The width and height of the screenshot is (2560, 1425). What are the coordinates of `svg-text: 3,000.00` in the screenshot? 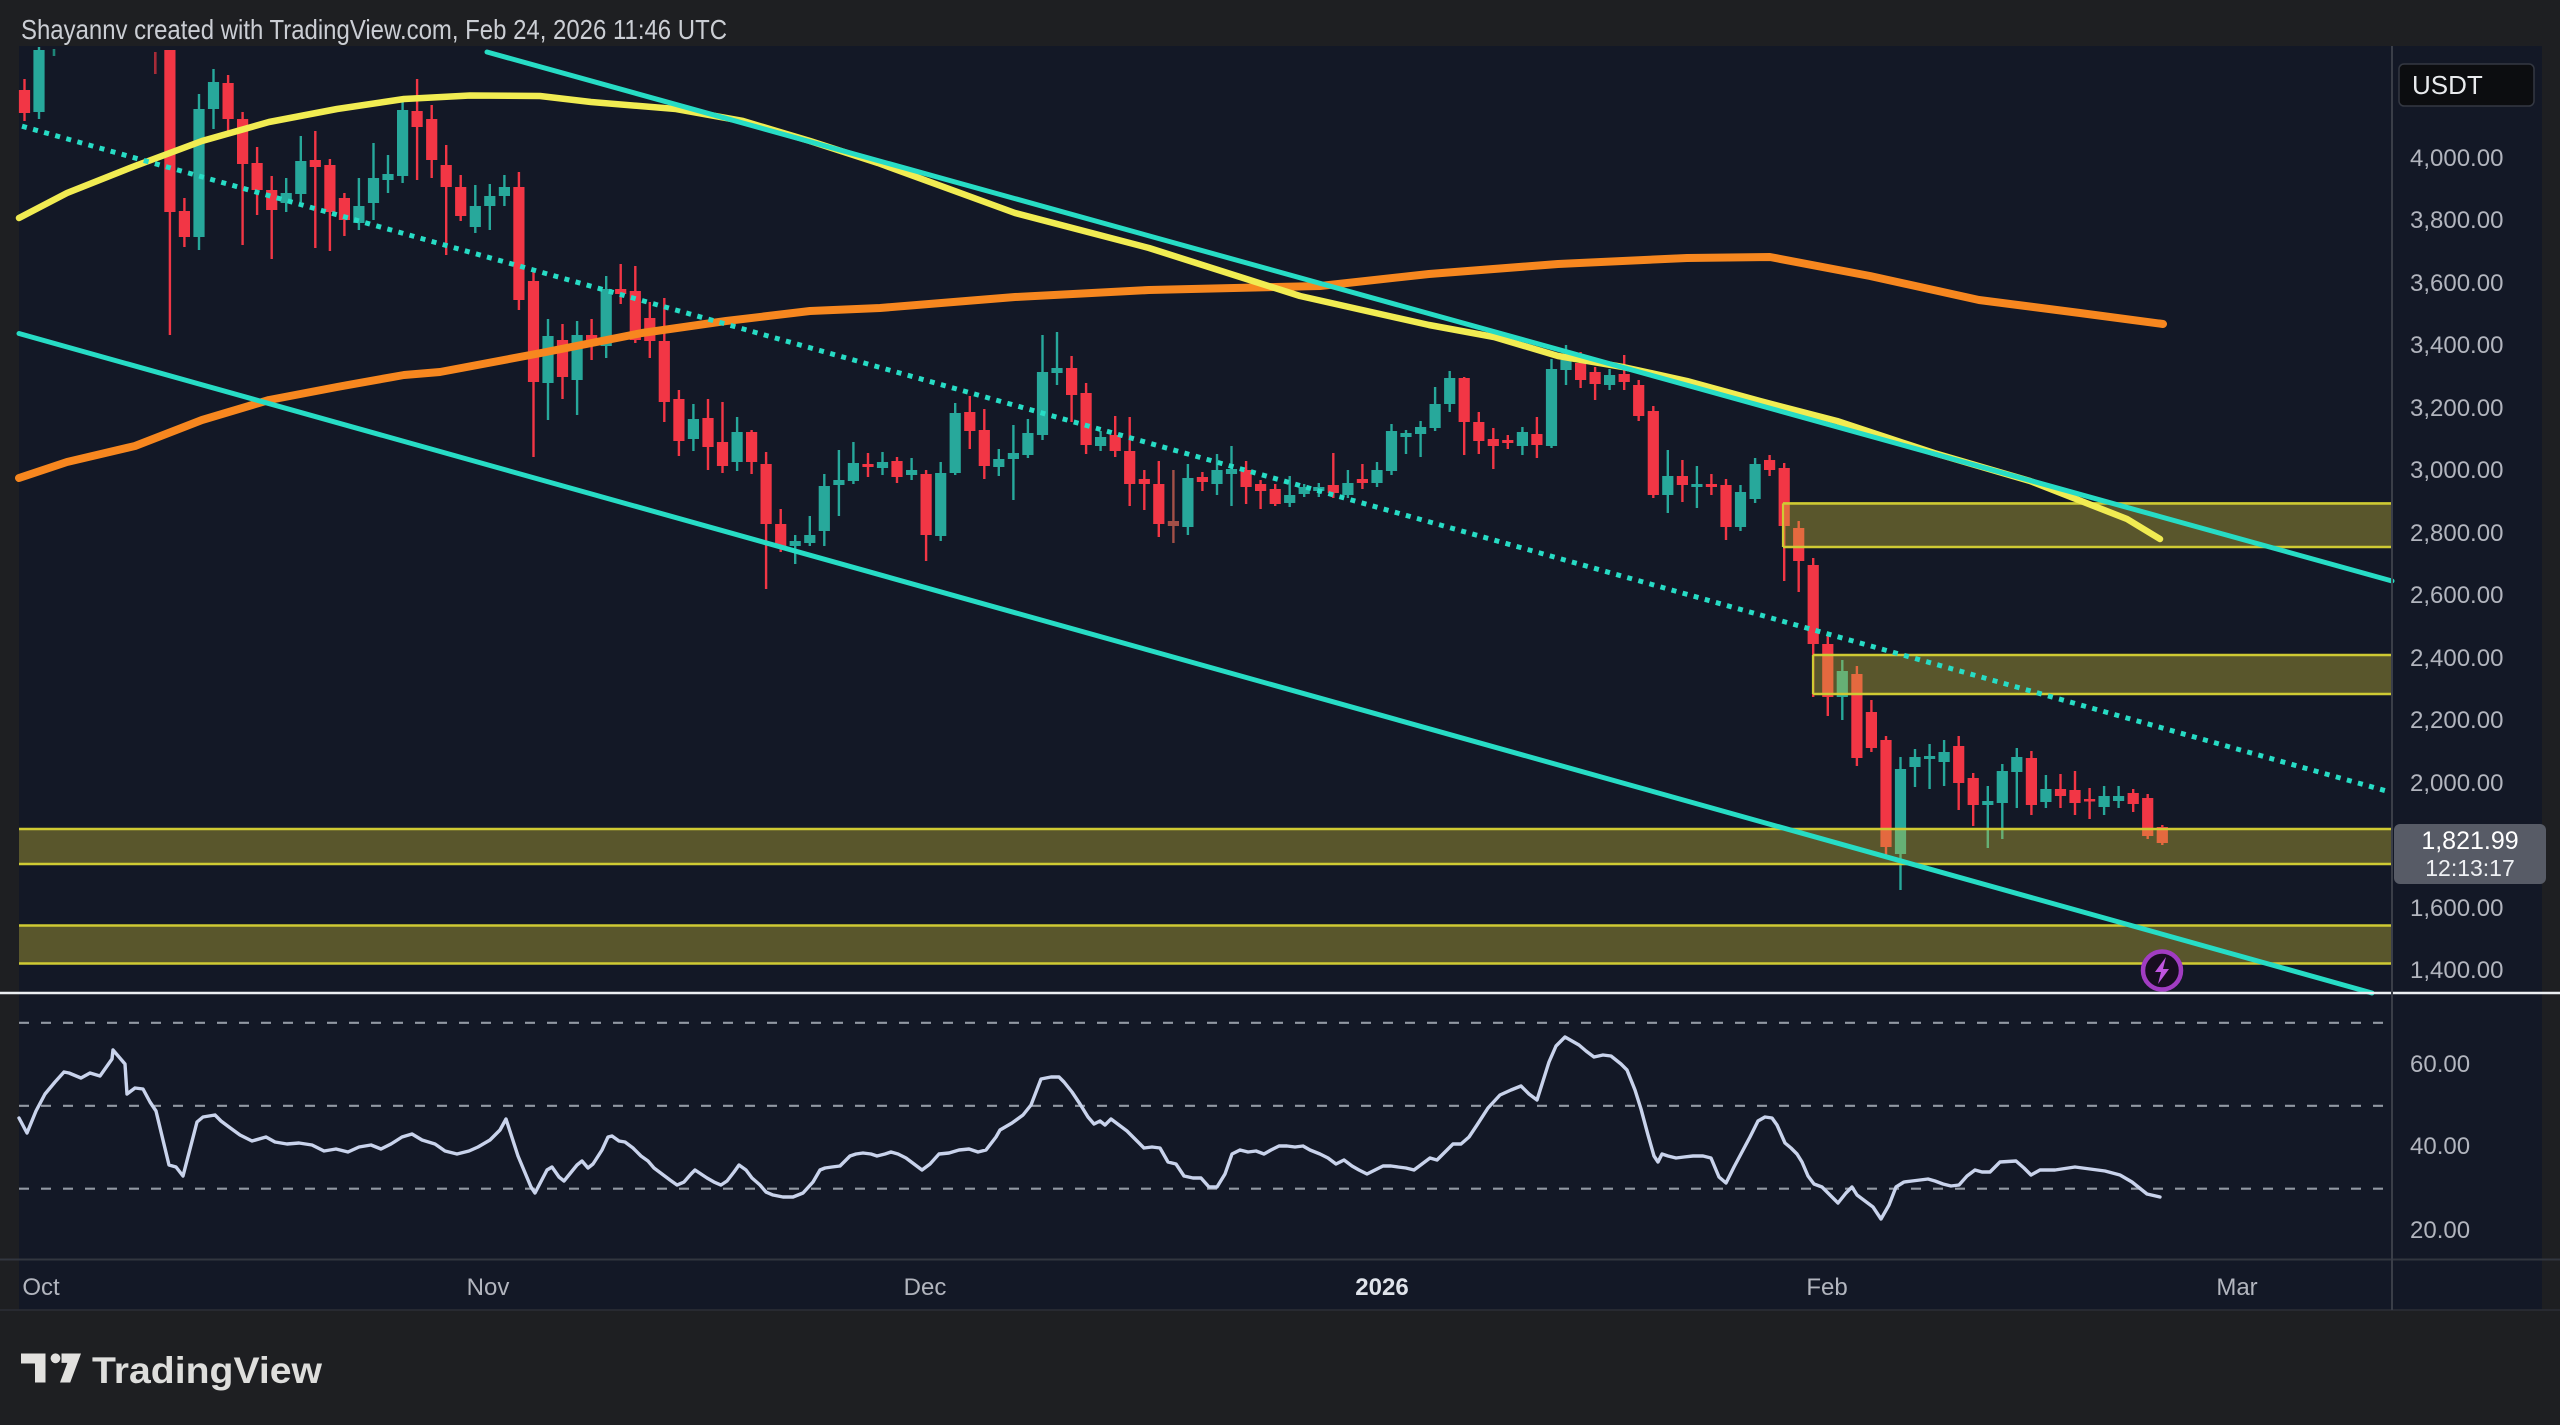 It's located at (2456, 470).